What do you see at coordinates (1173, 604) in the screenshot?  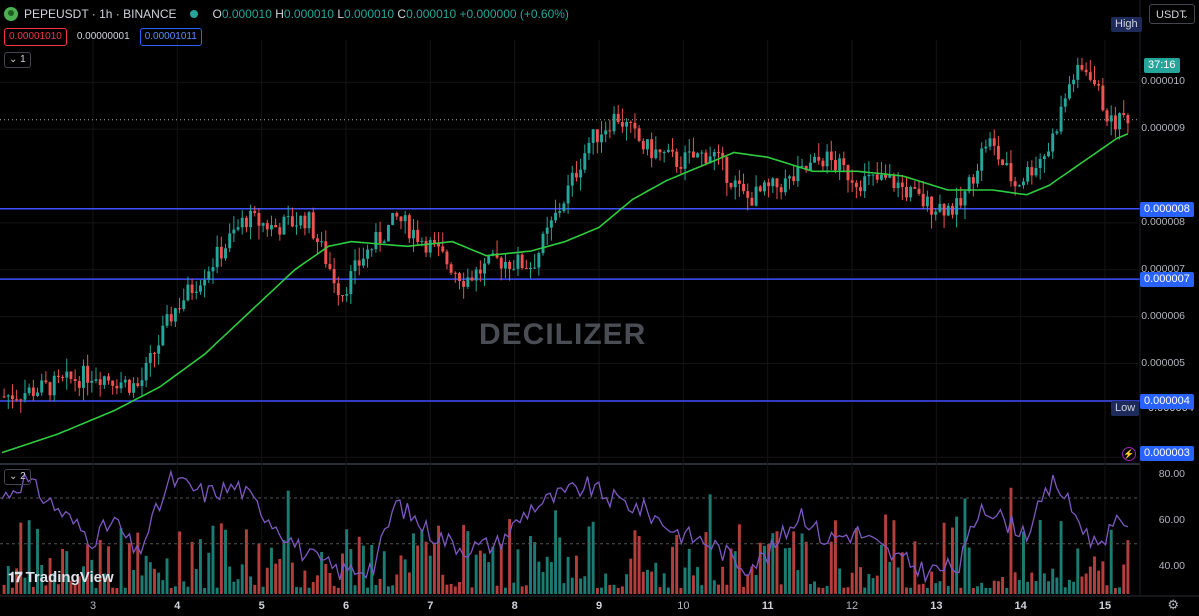 I see `settings-gear-icon: ⚙` at bounding box center [1173, 604].